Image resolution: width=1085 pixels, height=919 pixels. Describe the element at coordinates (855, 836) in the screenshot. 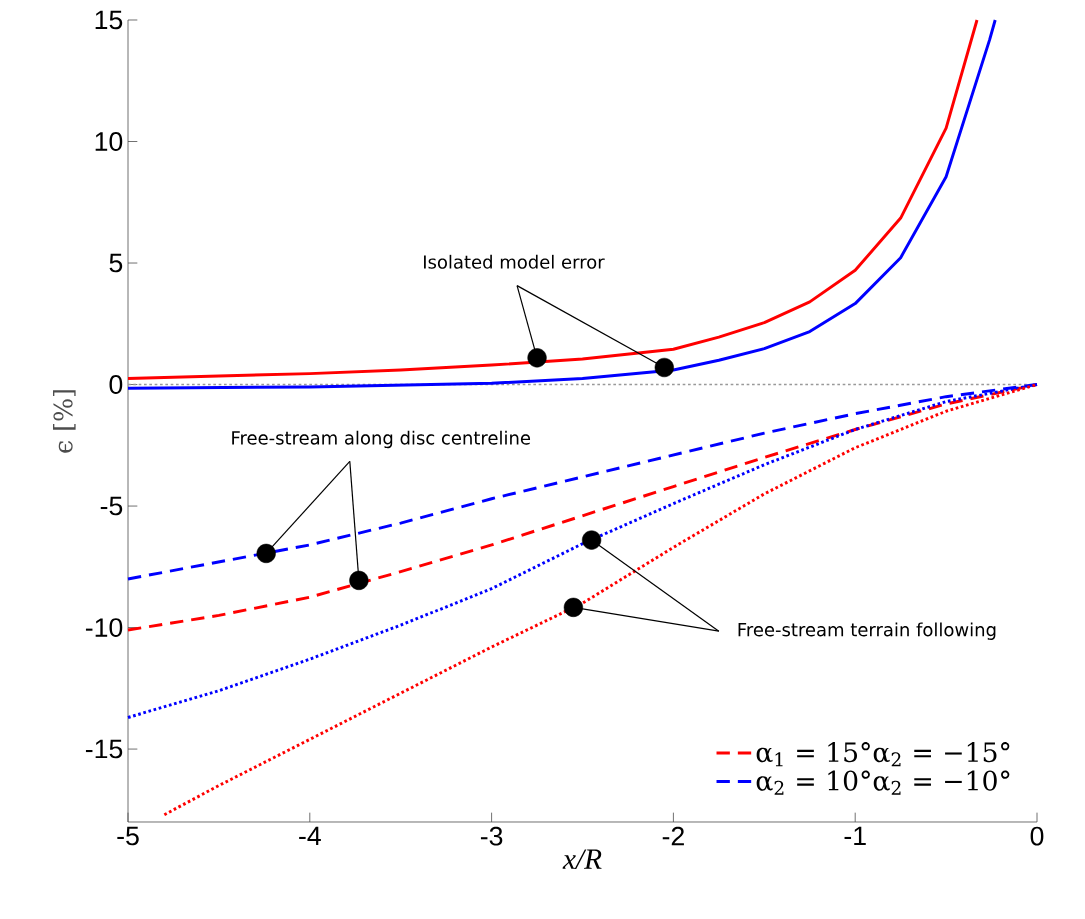

I see `x-tick-label: -1` at that location.